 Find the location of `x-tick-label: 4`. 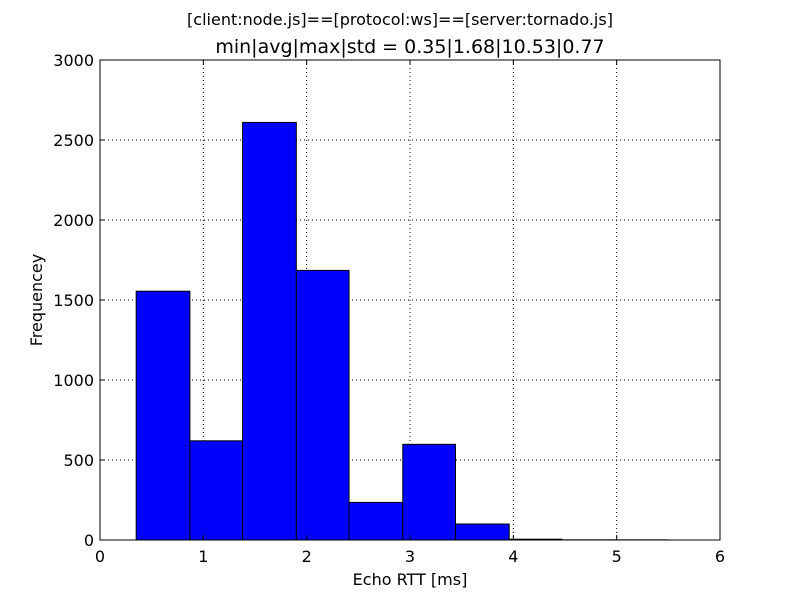

x-tick-label: 4 is located at coordinates (513, 556).